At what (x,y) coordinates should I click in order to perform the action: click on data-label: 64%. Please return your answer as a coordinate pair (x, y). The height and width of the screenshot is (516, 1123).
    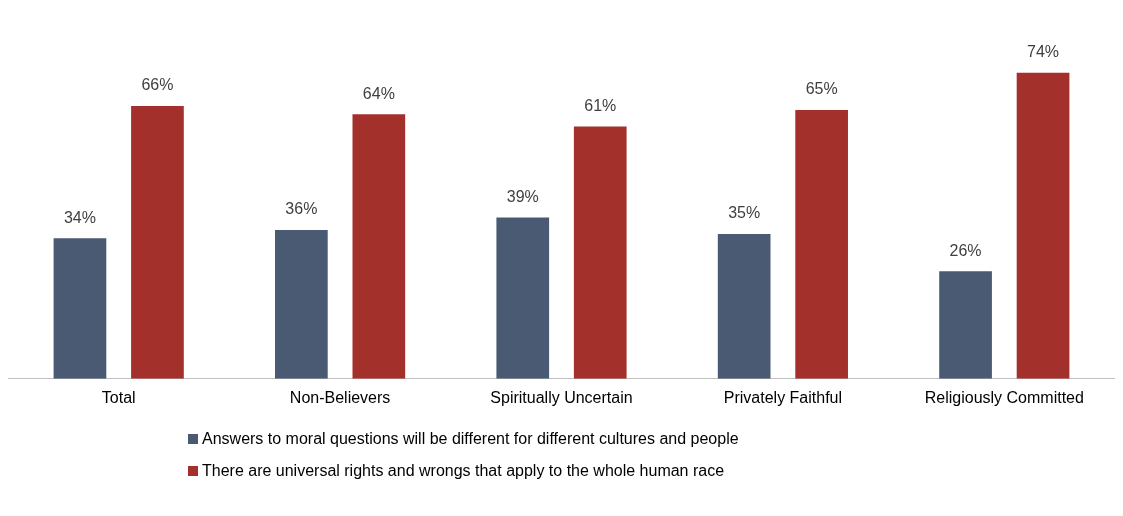
    Looking at the image, I should click on (378, 93).